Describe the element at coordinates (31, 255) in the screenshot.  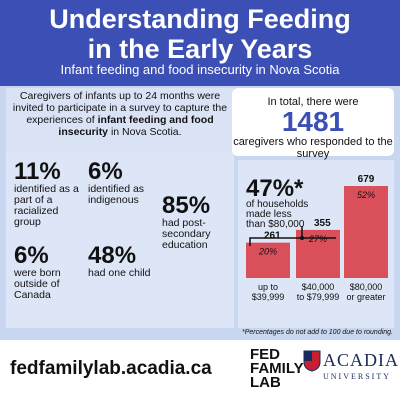
I see `stat-born-outside-pct: 6%` at that location.